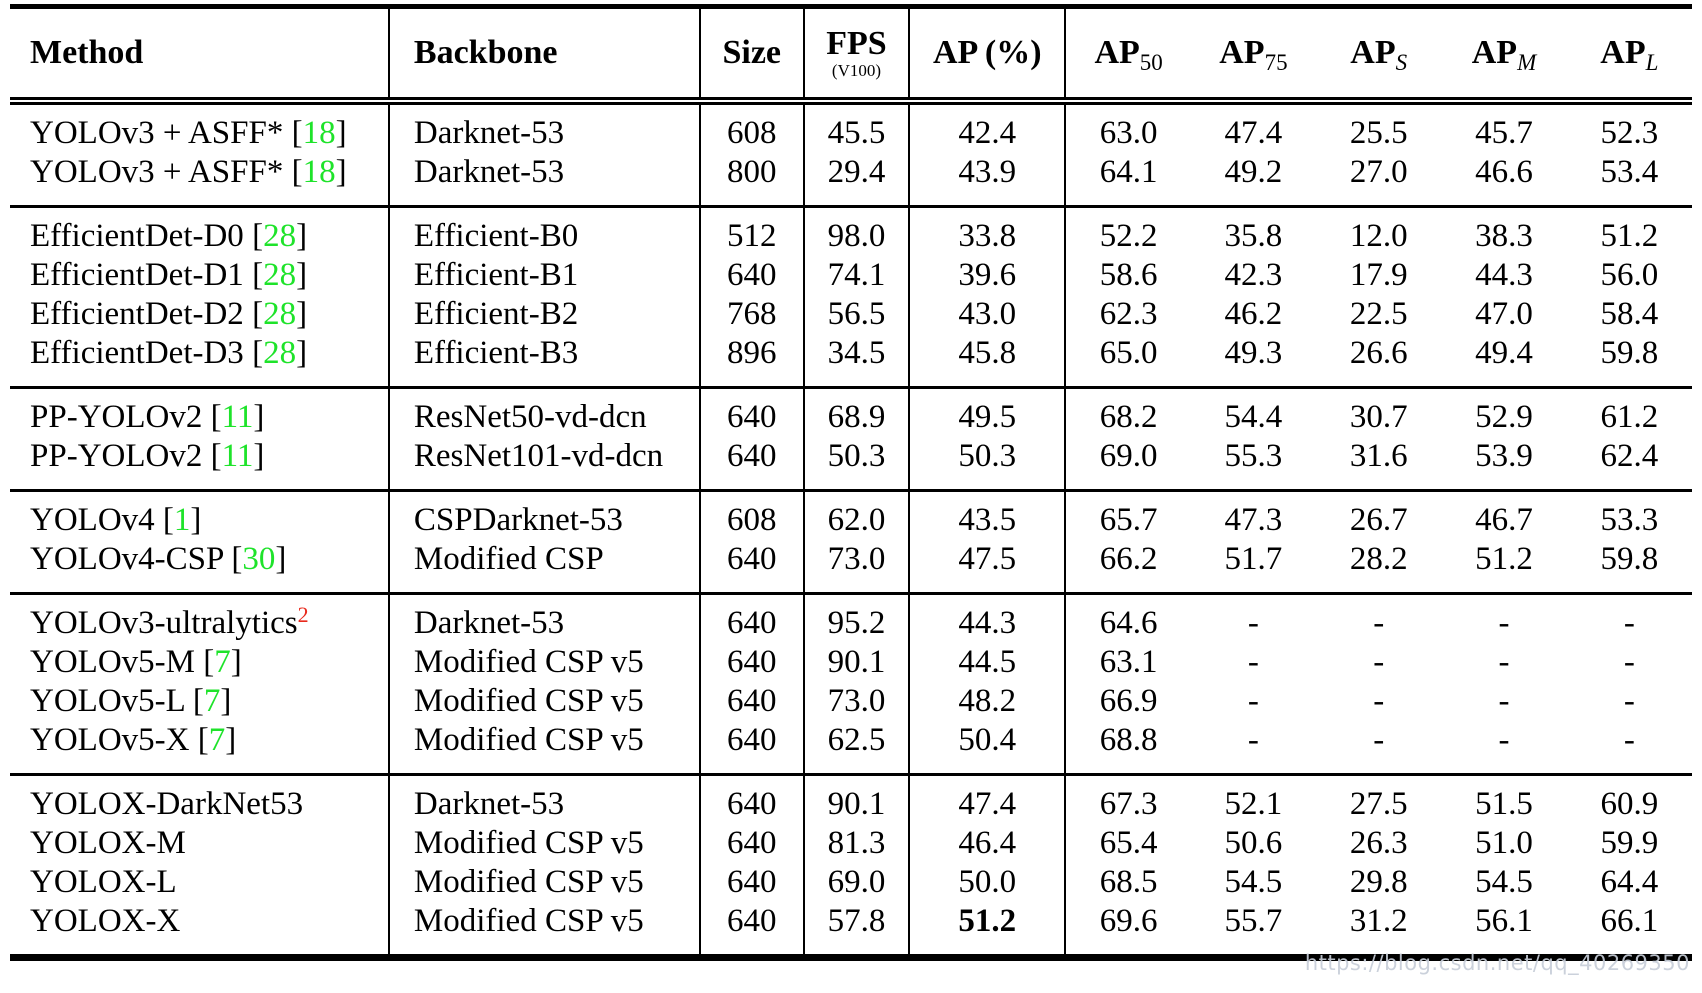 Image resolution: width=1702 pixels, height=993 pixels. What do you see at coordinates (1629, 882) in the screenshot?
I see `apl-cell: 64.4` at bounding box center [1629, 882].